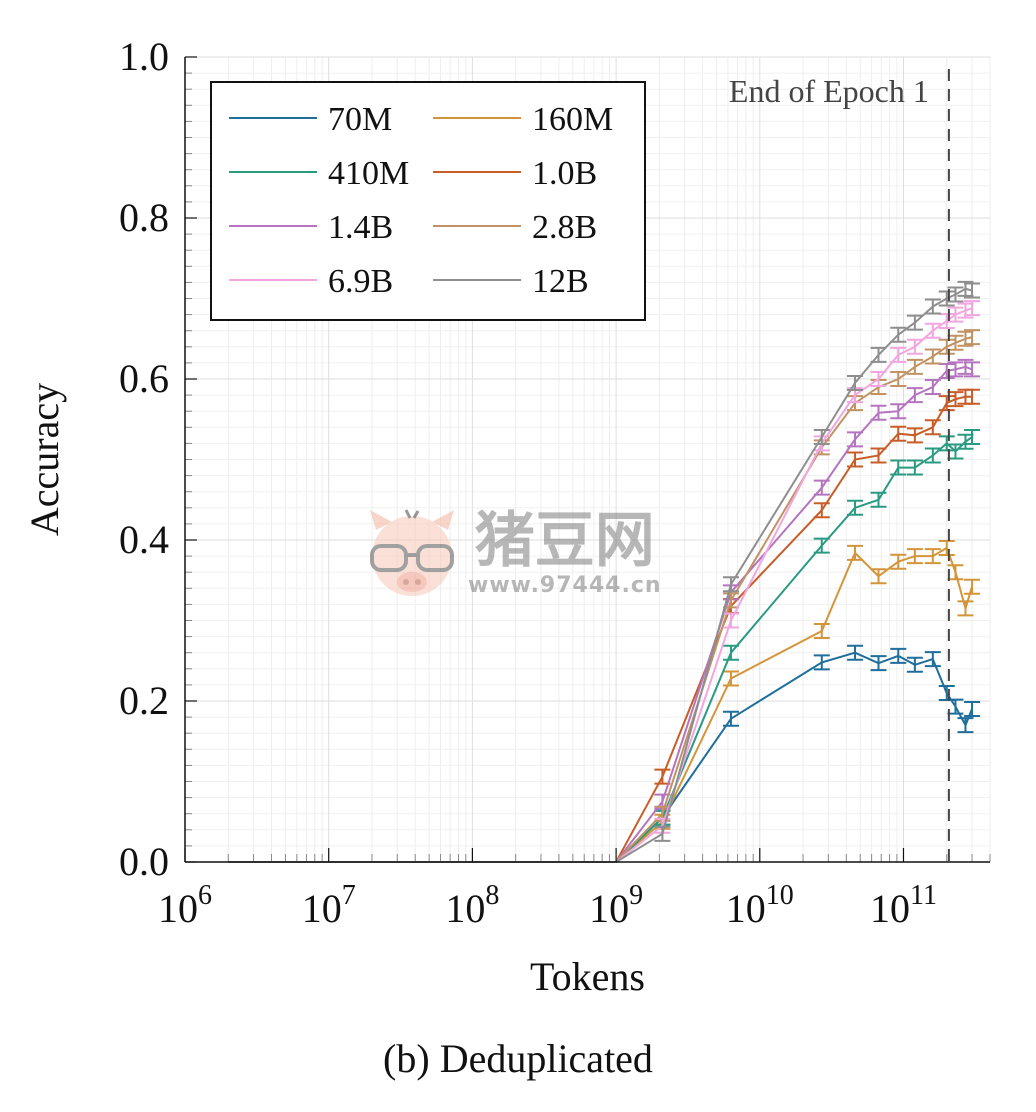  Describe the element at coordinates (565, 585) in the screenshot. I see `watermark-url: www.97444.cn` at that location.